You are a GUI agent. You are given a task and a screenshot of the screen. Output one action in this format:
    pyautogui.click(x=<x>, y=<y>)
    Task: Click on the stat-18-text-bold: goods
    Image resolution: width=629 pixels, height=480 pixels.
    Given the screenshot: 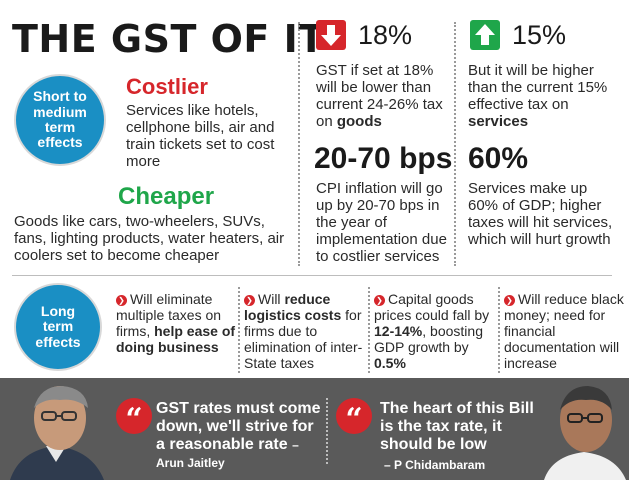 What is the action you would take?
    pyautogui.click(x=359, y=121)
    